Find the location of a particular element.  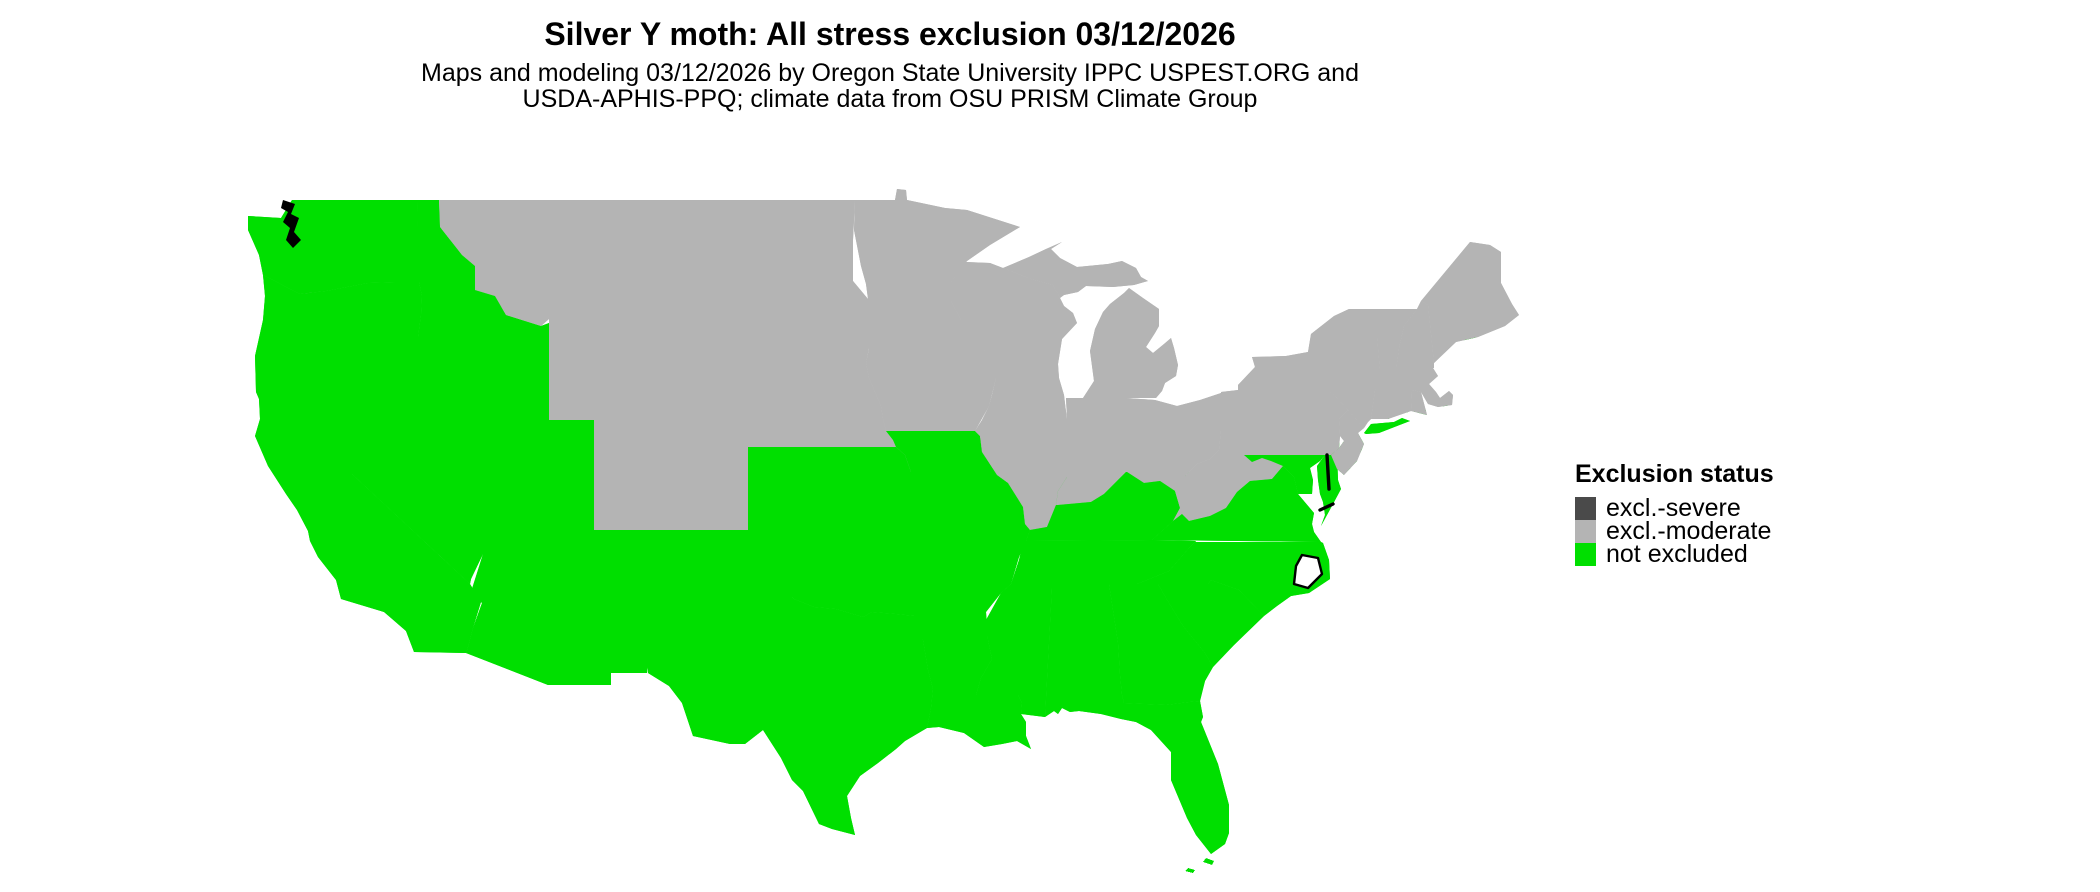

puget-sound-inlets is located at coordinates (291, 224).